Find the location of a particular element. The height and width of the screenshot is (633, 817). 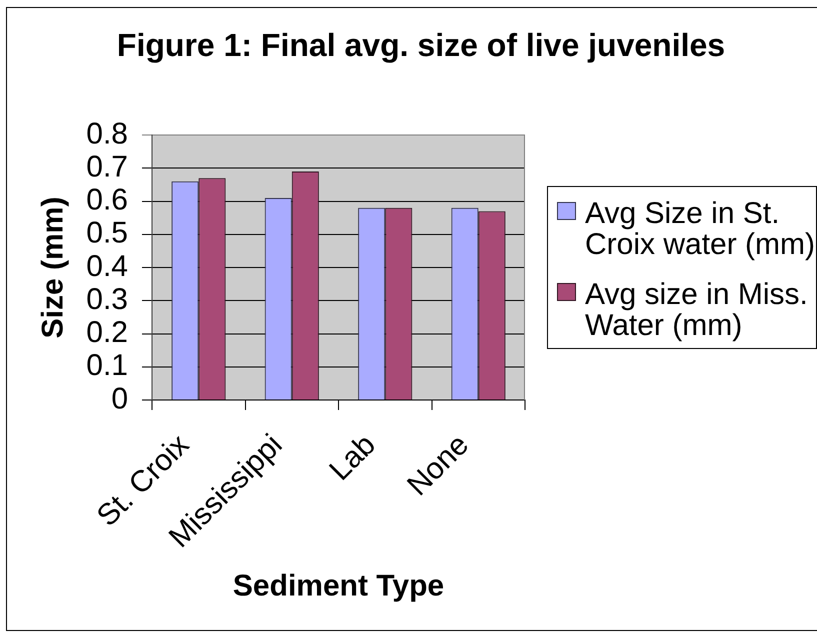

chart-title: Figure 1: Final avg. size of live juveniles is located at coordinates (421, 44).